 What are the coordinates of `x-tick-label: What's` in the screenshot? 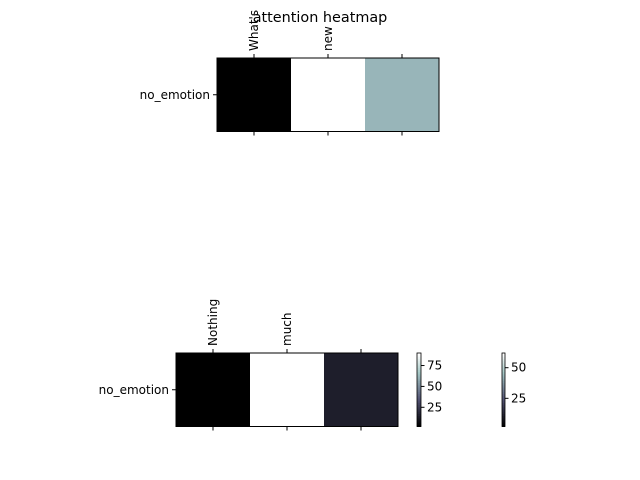 It's located at (254, 30).